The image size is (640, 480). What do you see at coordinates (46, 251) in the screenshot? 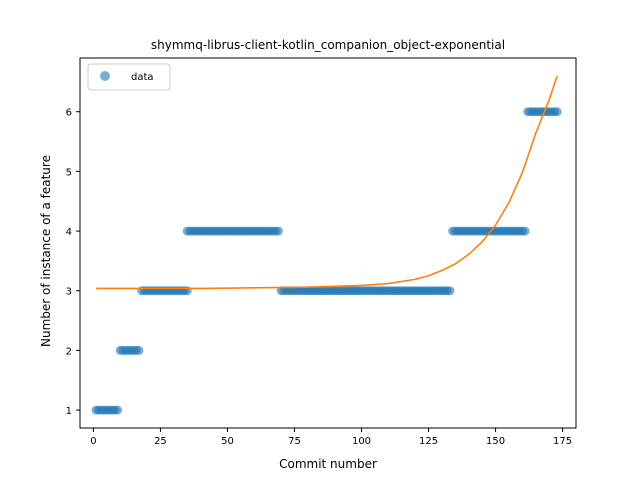
I see `y-axis-label: Number of instance of a feature` at bounding box center [46, 251].